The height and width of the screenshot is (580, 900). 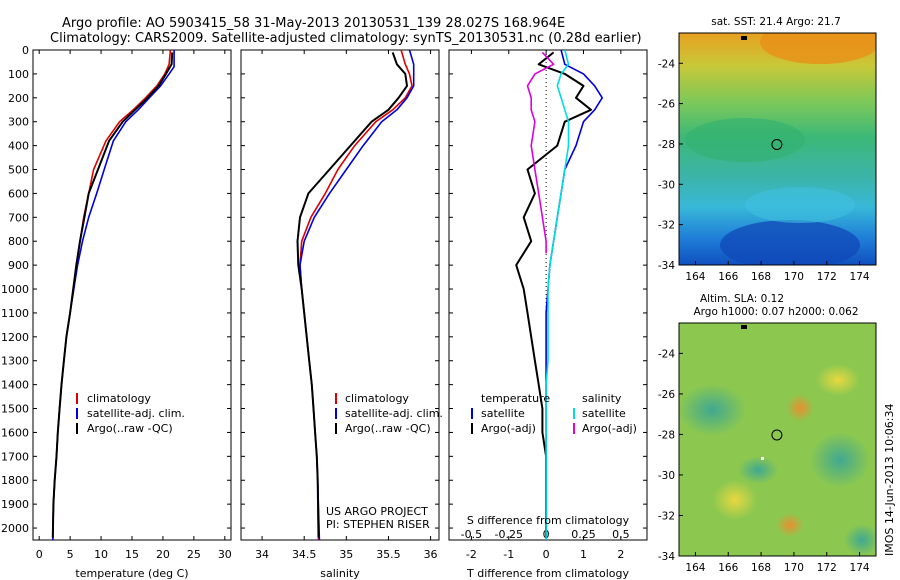 I want to click on y-tick-label: 100, so click(x=18, y=74).